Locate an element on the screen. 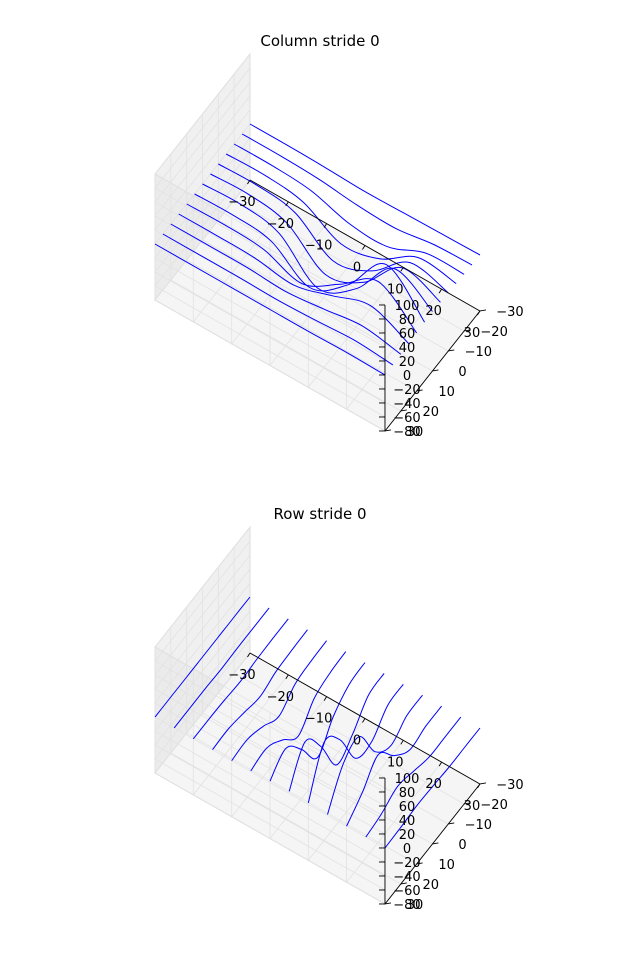 This screenshot has height=960, width=640. x-tick-label: −10 is located at coordinates (318, 719).